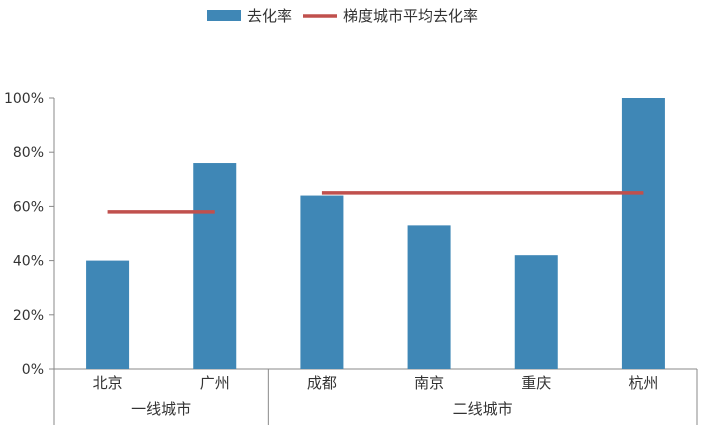 The width and height of the screenshot is (701, 431). I want to click on x-tick-label: 成都, so click(322, 383).